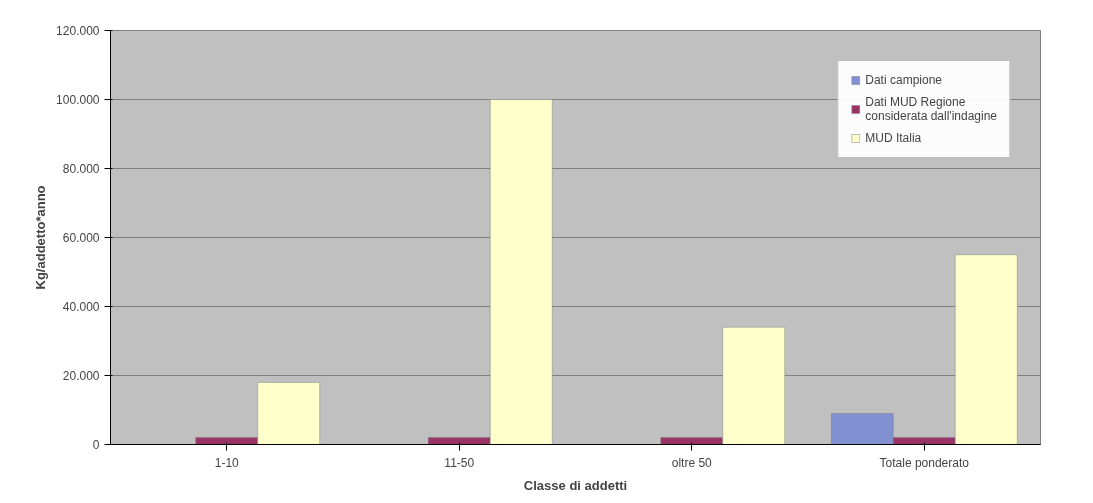 This screenshot has height=503, width=1093. What do you see at coordinates (78, 31) in the screenshot?
I see `y-tick-label: 120.000` at bounding box center [78, 31].